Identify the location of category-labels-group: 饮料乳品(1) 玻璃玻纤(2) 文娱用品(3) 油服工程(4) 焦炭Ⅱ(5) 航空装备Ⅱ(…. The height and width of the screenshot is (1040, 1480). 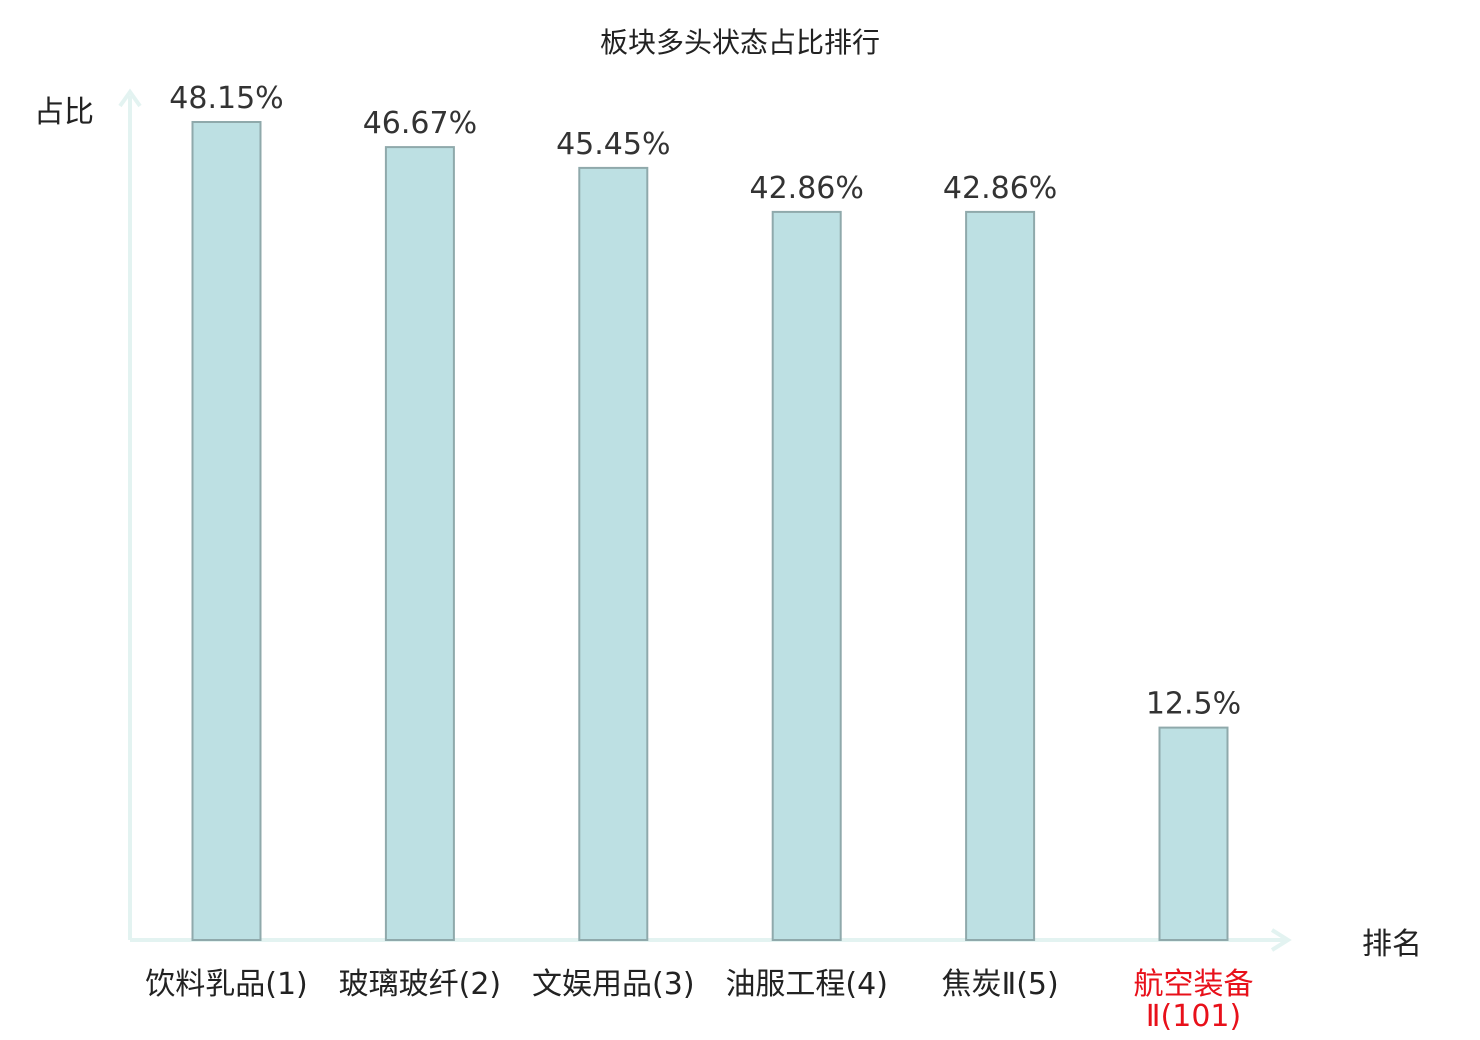
(699, 1000).